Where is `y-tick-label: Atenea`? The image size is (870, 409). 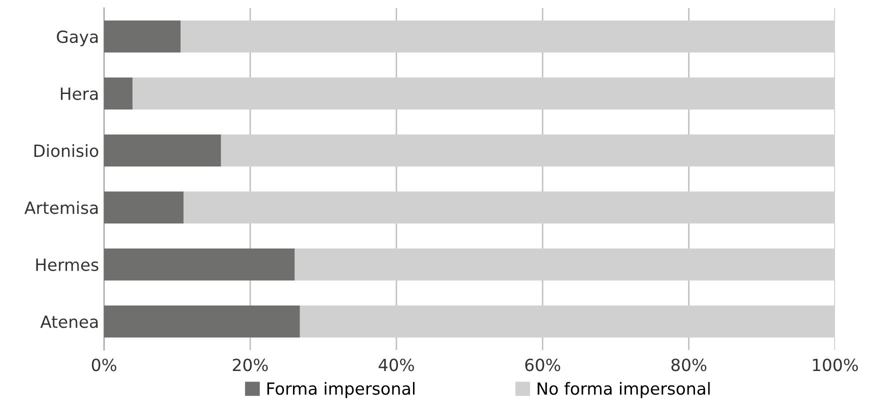 y-tick-label: Atenea is located at coordinates (69, 322).